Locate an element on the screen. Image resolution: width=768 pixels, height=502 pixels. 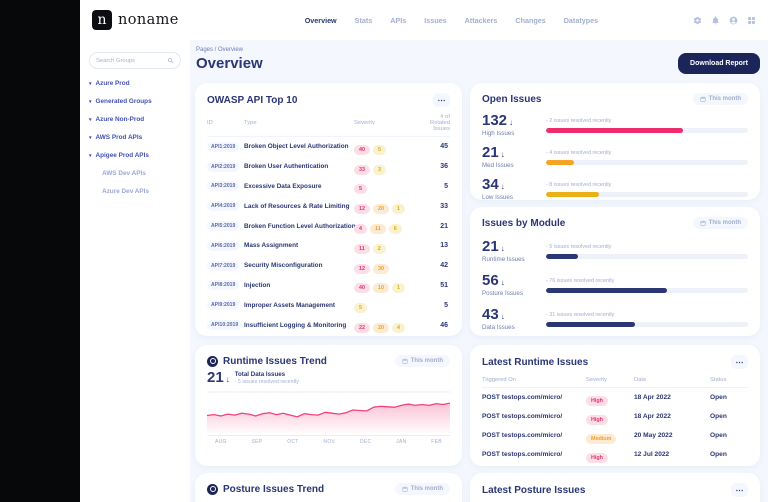
left-letterbox is located at coordinates (40, 251).